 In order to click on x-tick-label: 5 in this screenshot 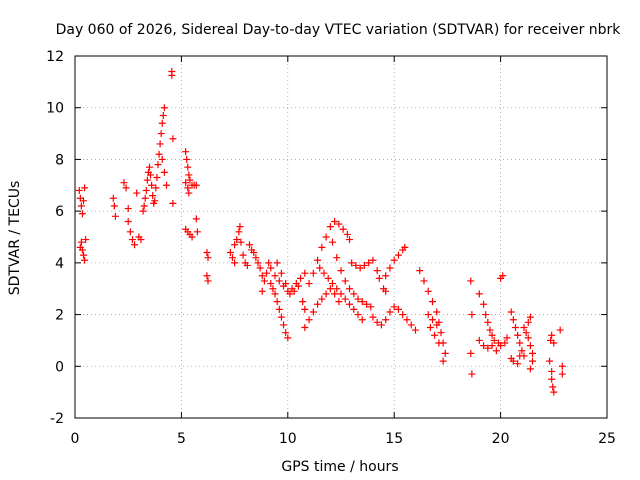, I will do `click(181, 439)`.